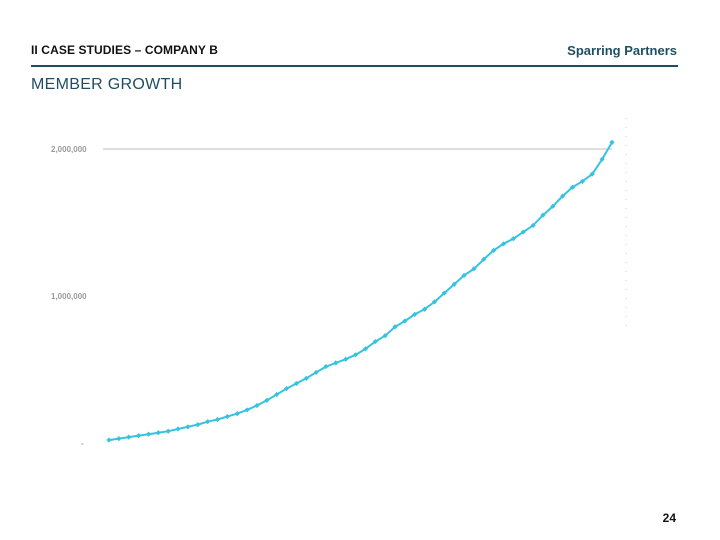 Image resolution: width=720 pixels, height=540 pixels. Describe the element at coordinates (124, 50) in the screenshot. I see `section-title: II CASE STUDIES – COMPANY B` at that location.